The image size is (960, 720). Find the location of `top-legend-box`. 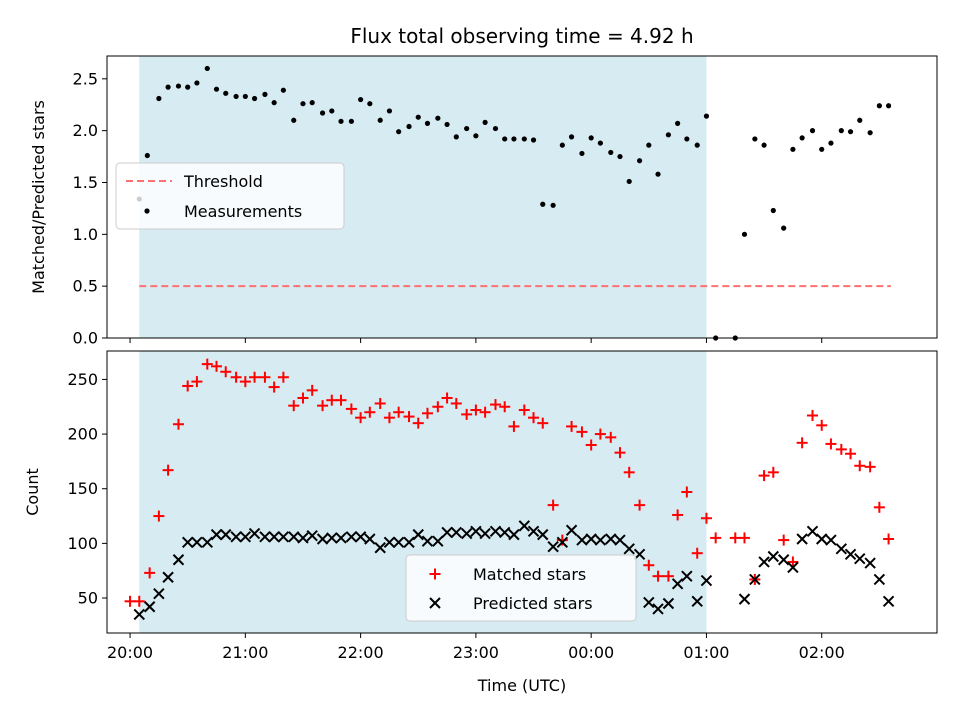

top-legend-box is located at coordinates (230, 196).